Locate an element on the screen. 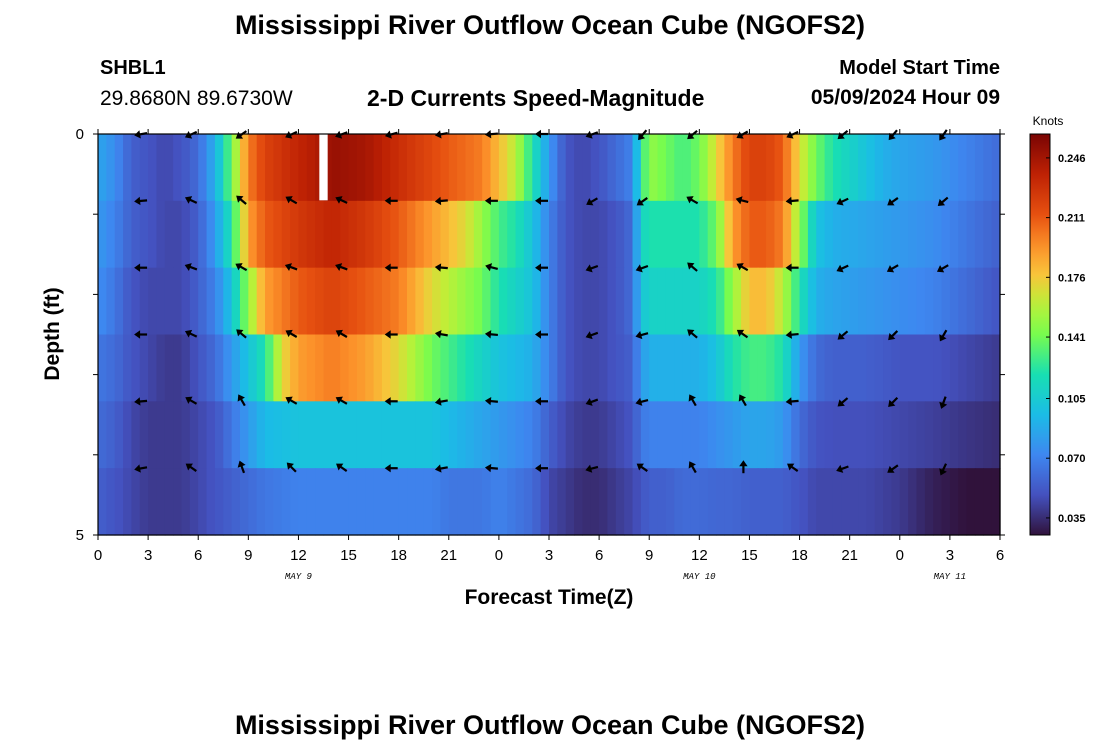 This screenshot has width=1100, height=750. x-tick-label: 3 is located at coordinates (148, 555).